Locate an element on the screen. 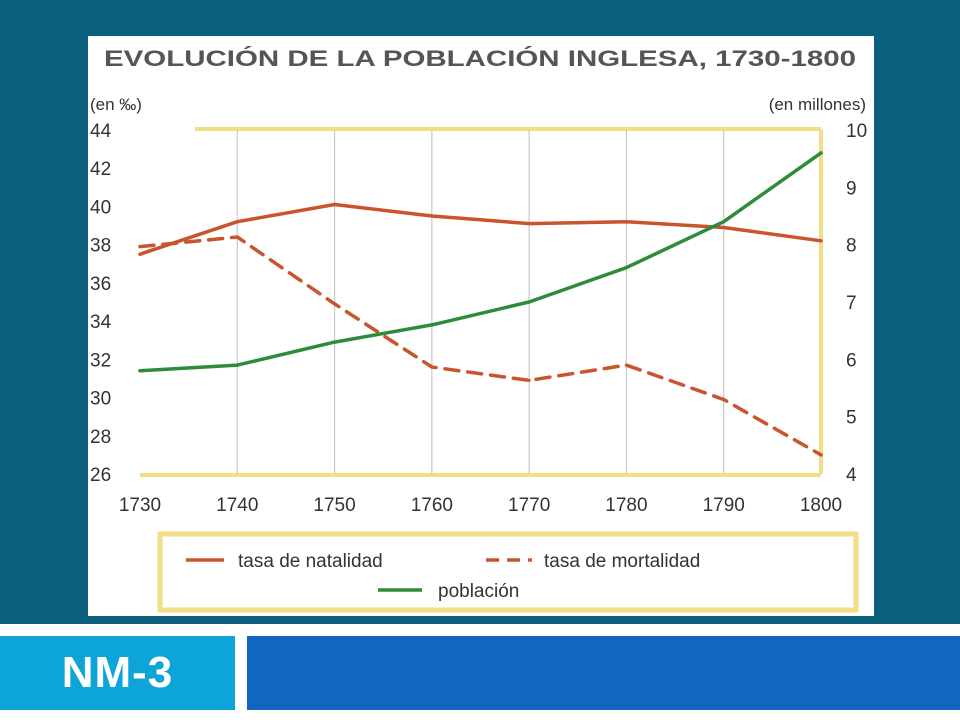 The height and width of the screenshot is (720, 960). right-axis-unit: (en millones) is located at coordinates (817, 104).